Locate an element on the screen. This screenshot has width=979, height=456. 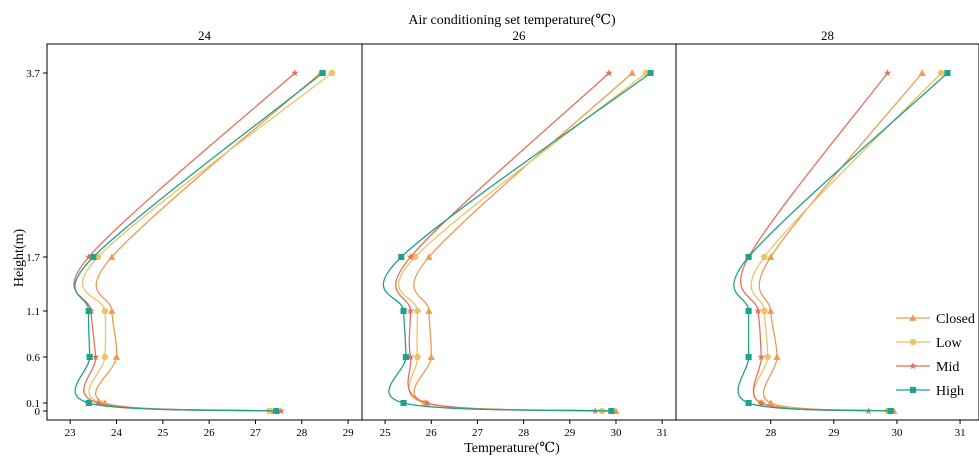
y-tick-label: 3.7 is located at coordinates (33, 74).